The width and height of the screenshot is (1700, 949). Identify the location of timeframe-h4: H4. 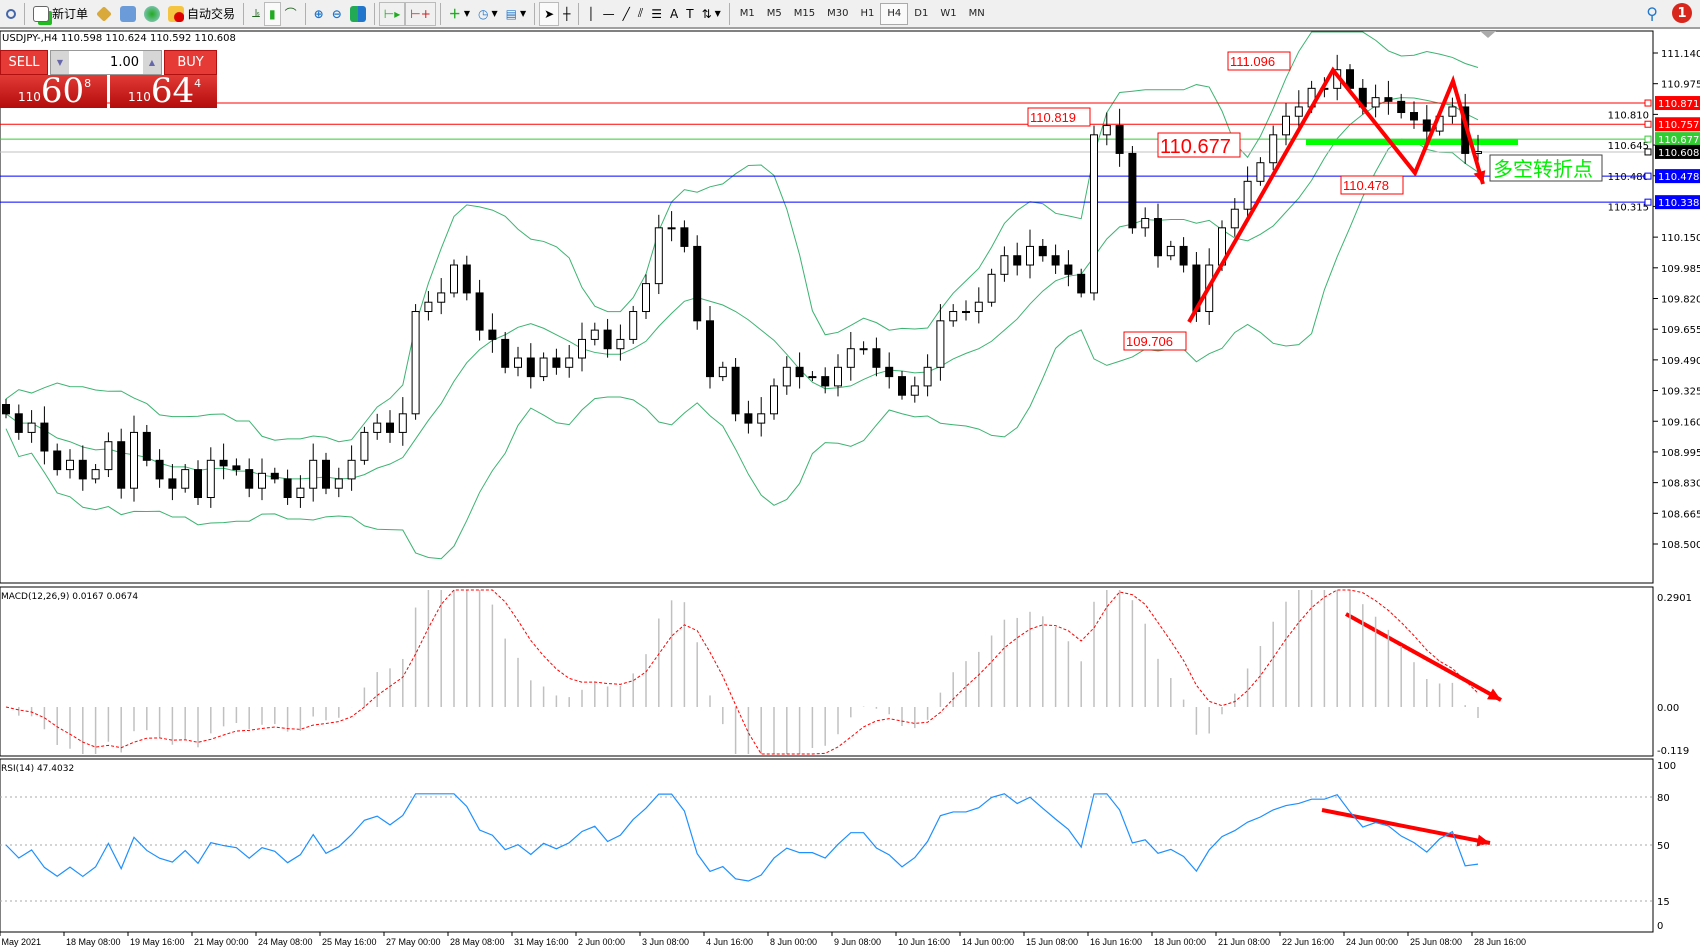
(894, 13).